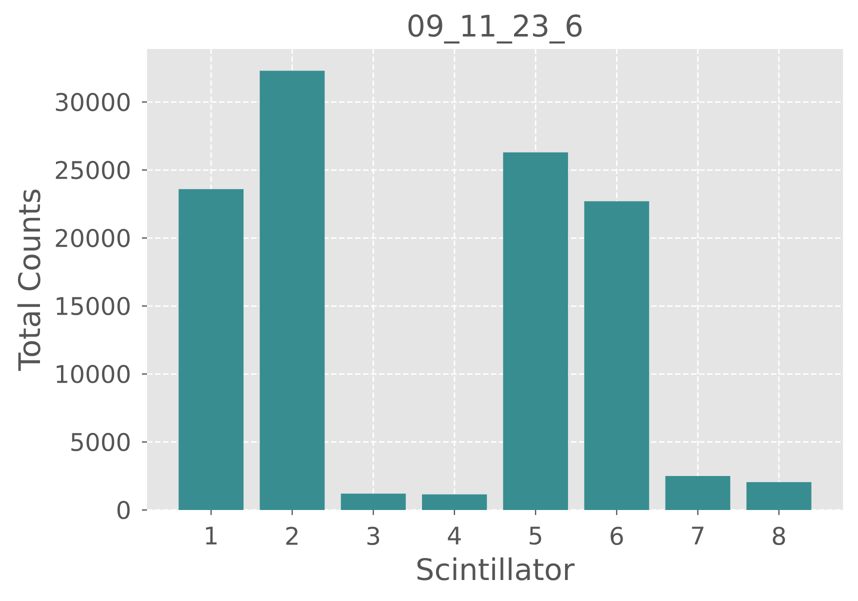  What do you see at coordinates (778, 536) in the screenshot?
I see `x-tick-label: 8` at bounding box center [778, 536].